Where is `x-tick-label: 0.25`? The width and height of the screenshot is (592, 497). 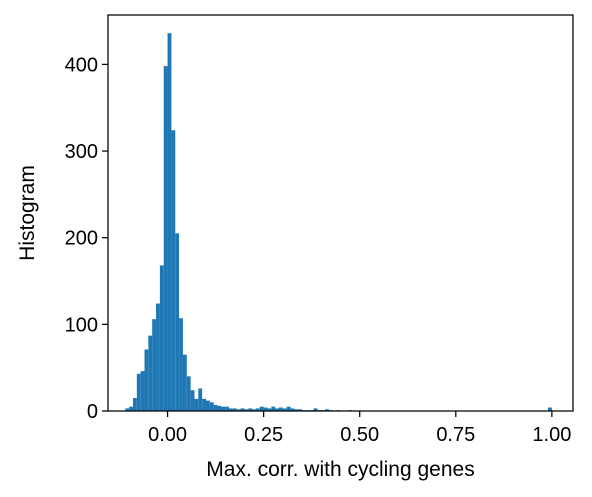 x-tick-label: 0.25 is located at coordinates (263, 435).